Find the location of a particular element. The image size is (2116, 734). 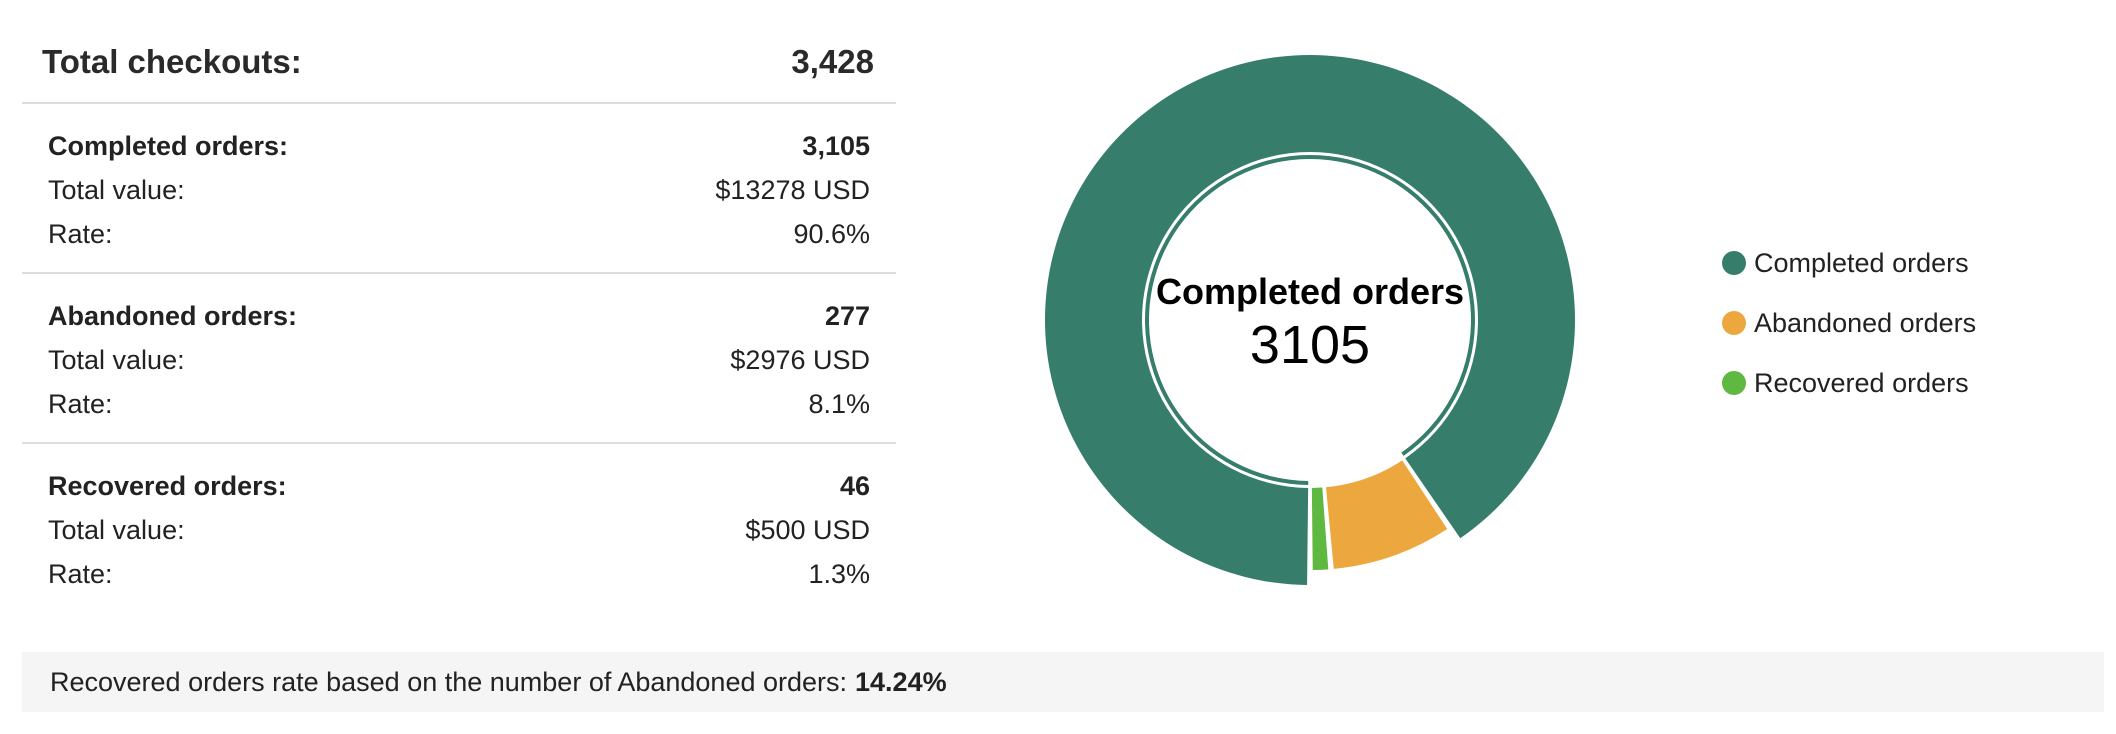

donut-center-title: Completed orders is located at coordinates (1310, 291).